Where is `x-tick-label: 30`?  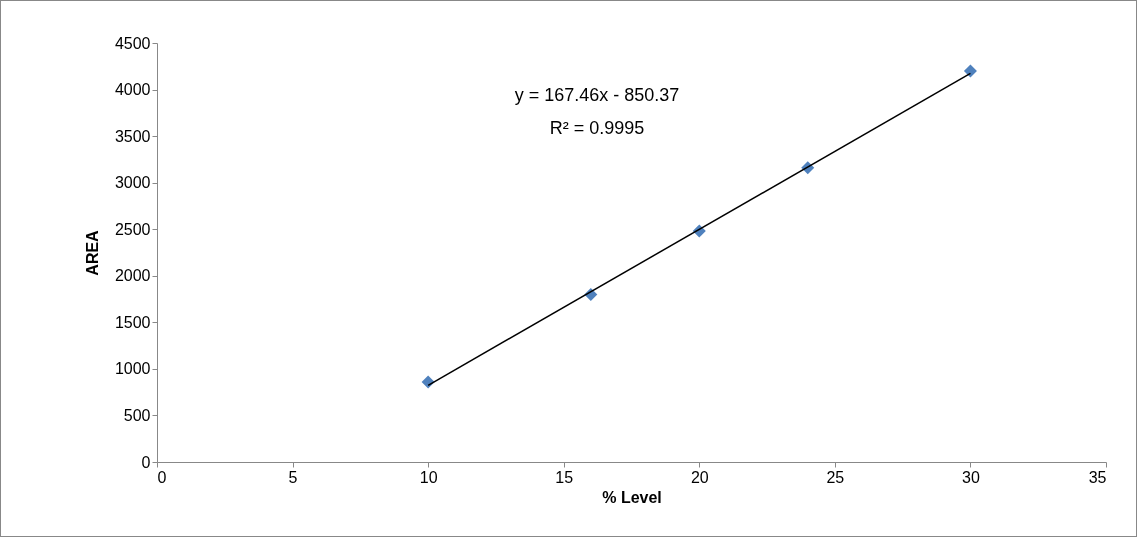 x-tick-label: 30 is located at coordinates (971, 477).